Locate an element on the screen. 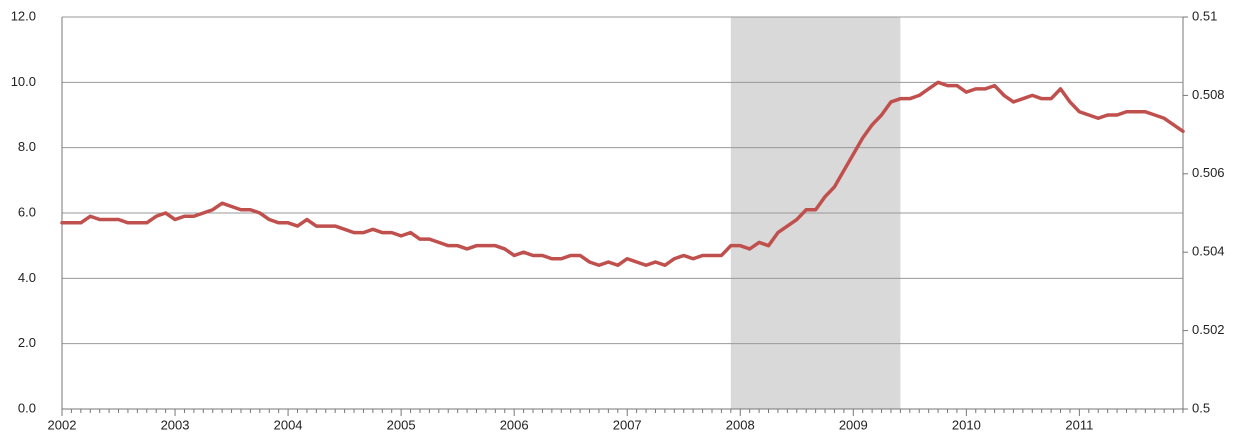  y-tick-label: 6.0 is located at coordinates (27, 211).